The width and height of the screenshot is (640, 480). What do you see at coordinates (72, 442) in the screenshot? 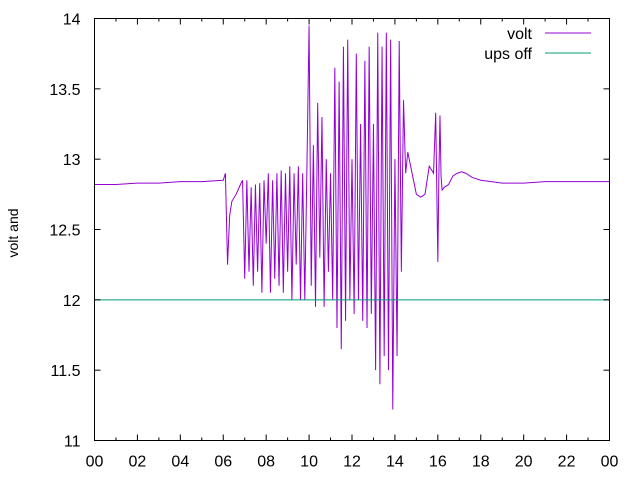
I see `y-tick-label: 11` at bounding box center [72, 442].